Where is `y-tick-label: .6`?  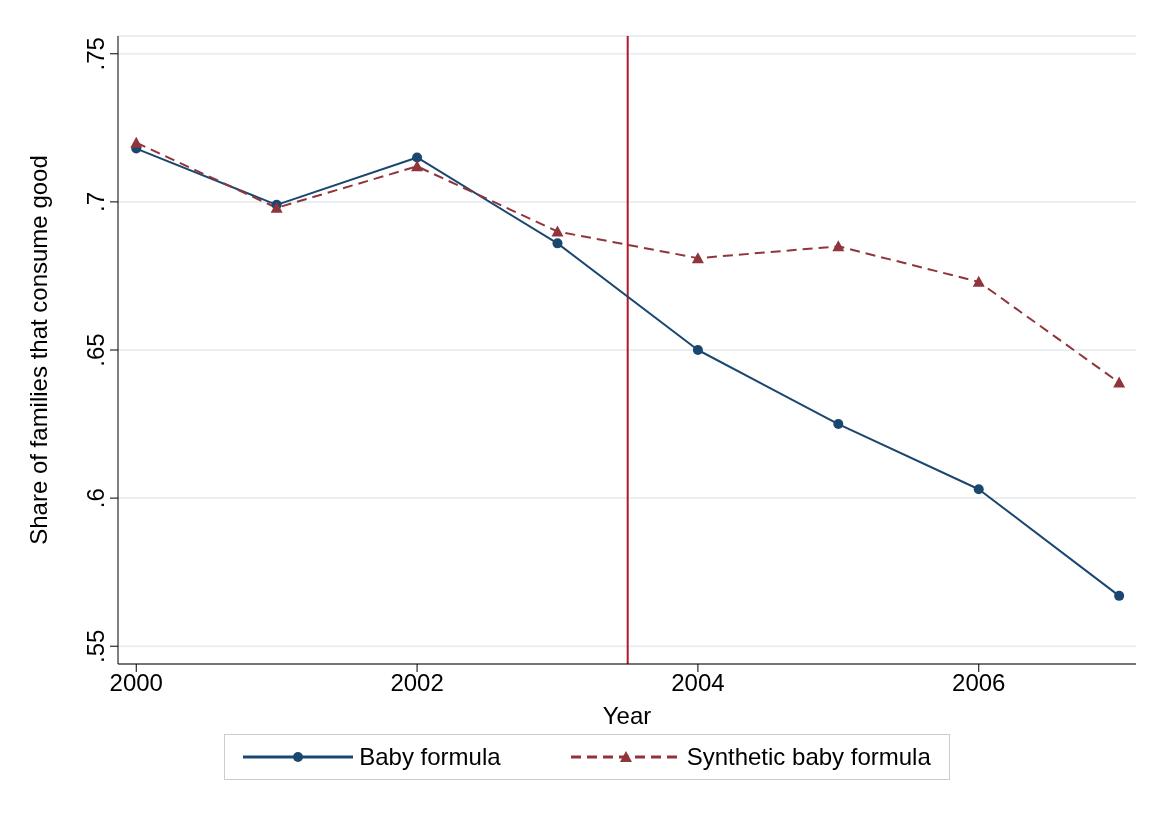 y-tick-label: .6 is located at coordinates (95, 498).